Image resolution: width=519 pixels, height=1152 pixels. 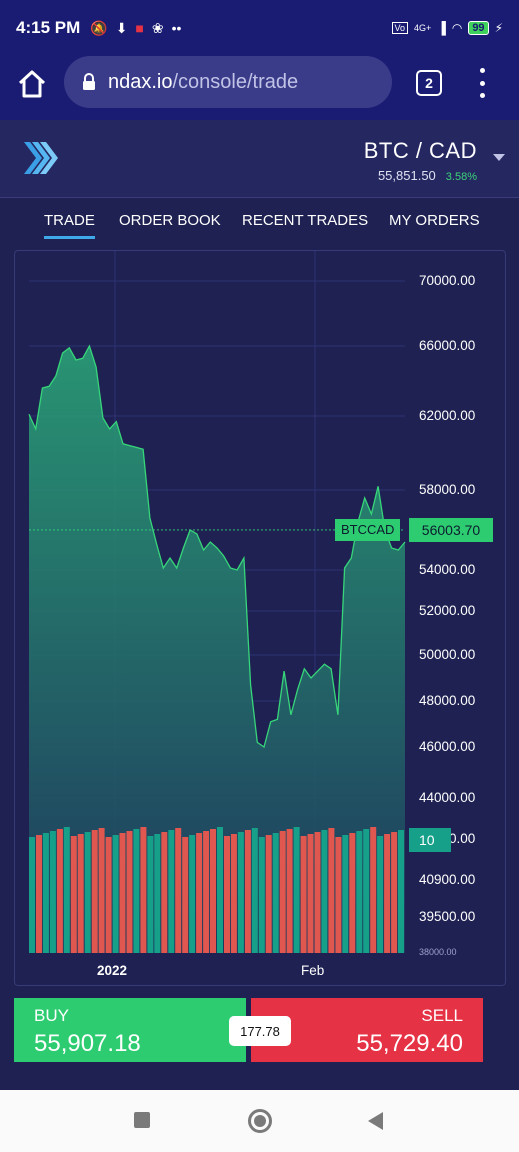 I want to click on y-axis-label: 38000.00, so click(x=438, y=952).